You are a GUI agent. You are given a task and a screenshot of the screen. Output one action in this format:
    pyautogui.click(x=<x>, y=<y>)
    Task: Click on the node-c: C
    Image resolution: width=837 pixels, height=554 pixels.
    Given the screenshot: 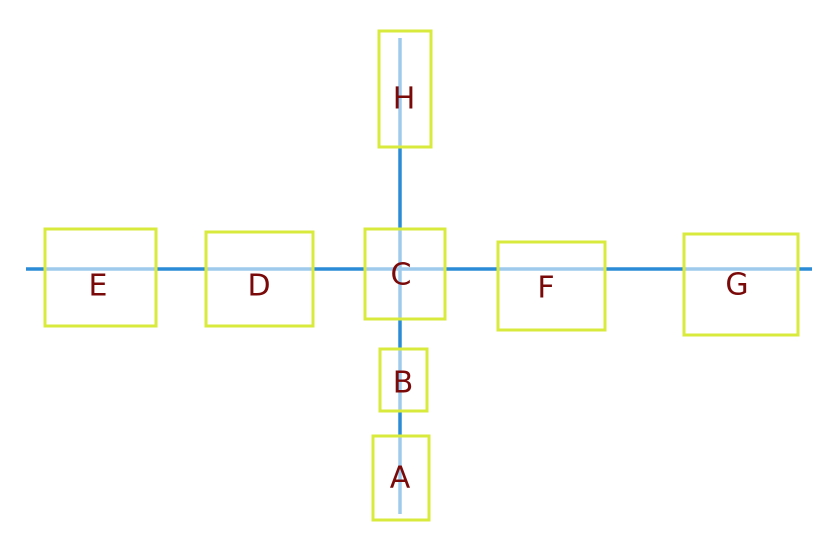 What is the action you would take?
    pyautogui.click(x=405, y=274)
    